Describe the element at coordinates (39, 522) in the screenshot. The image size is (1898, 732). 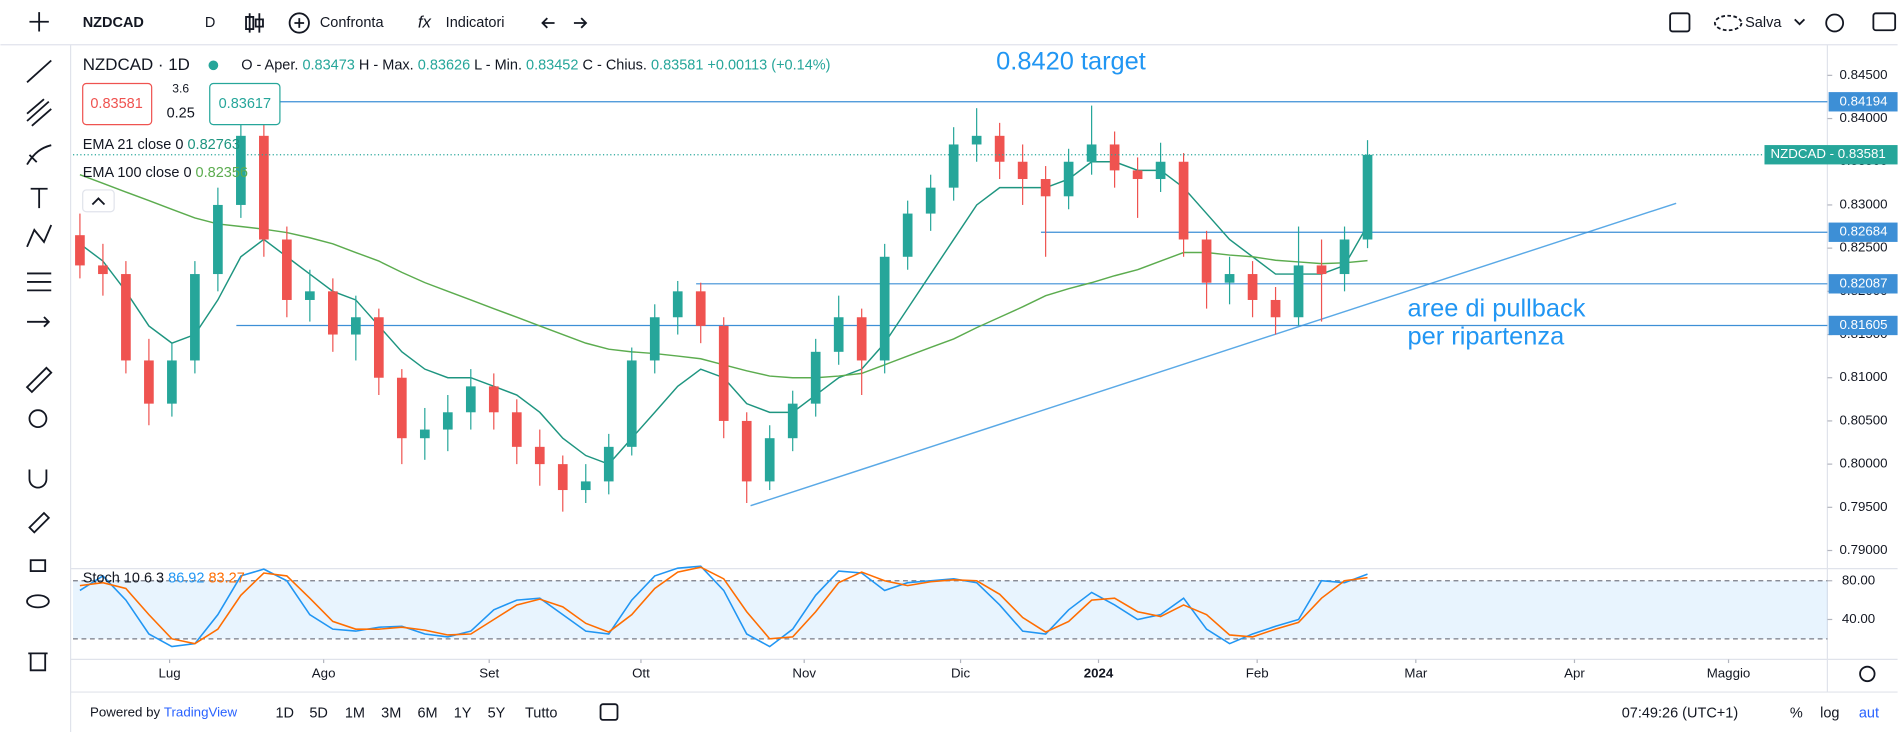
I see `pencil-tool` at that location.